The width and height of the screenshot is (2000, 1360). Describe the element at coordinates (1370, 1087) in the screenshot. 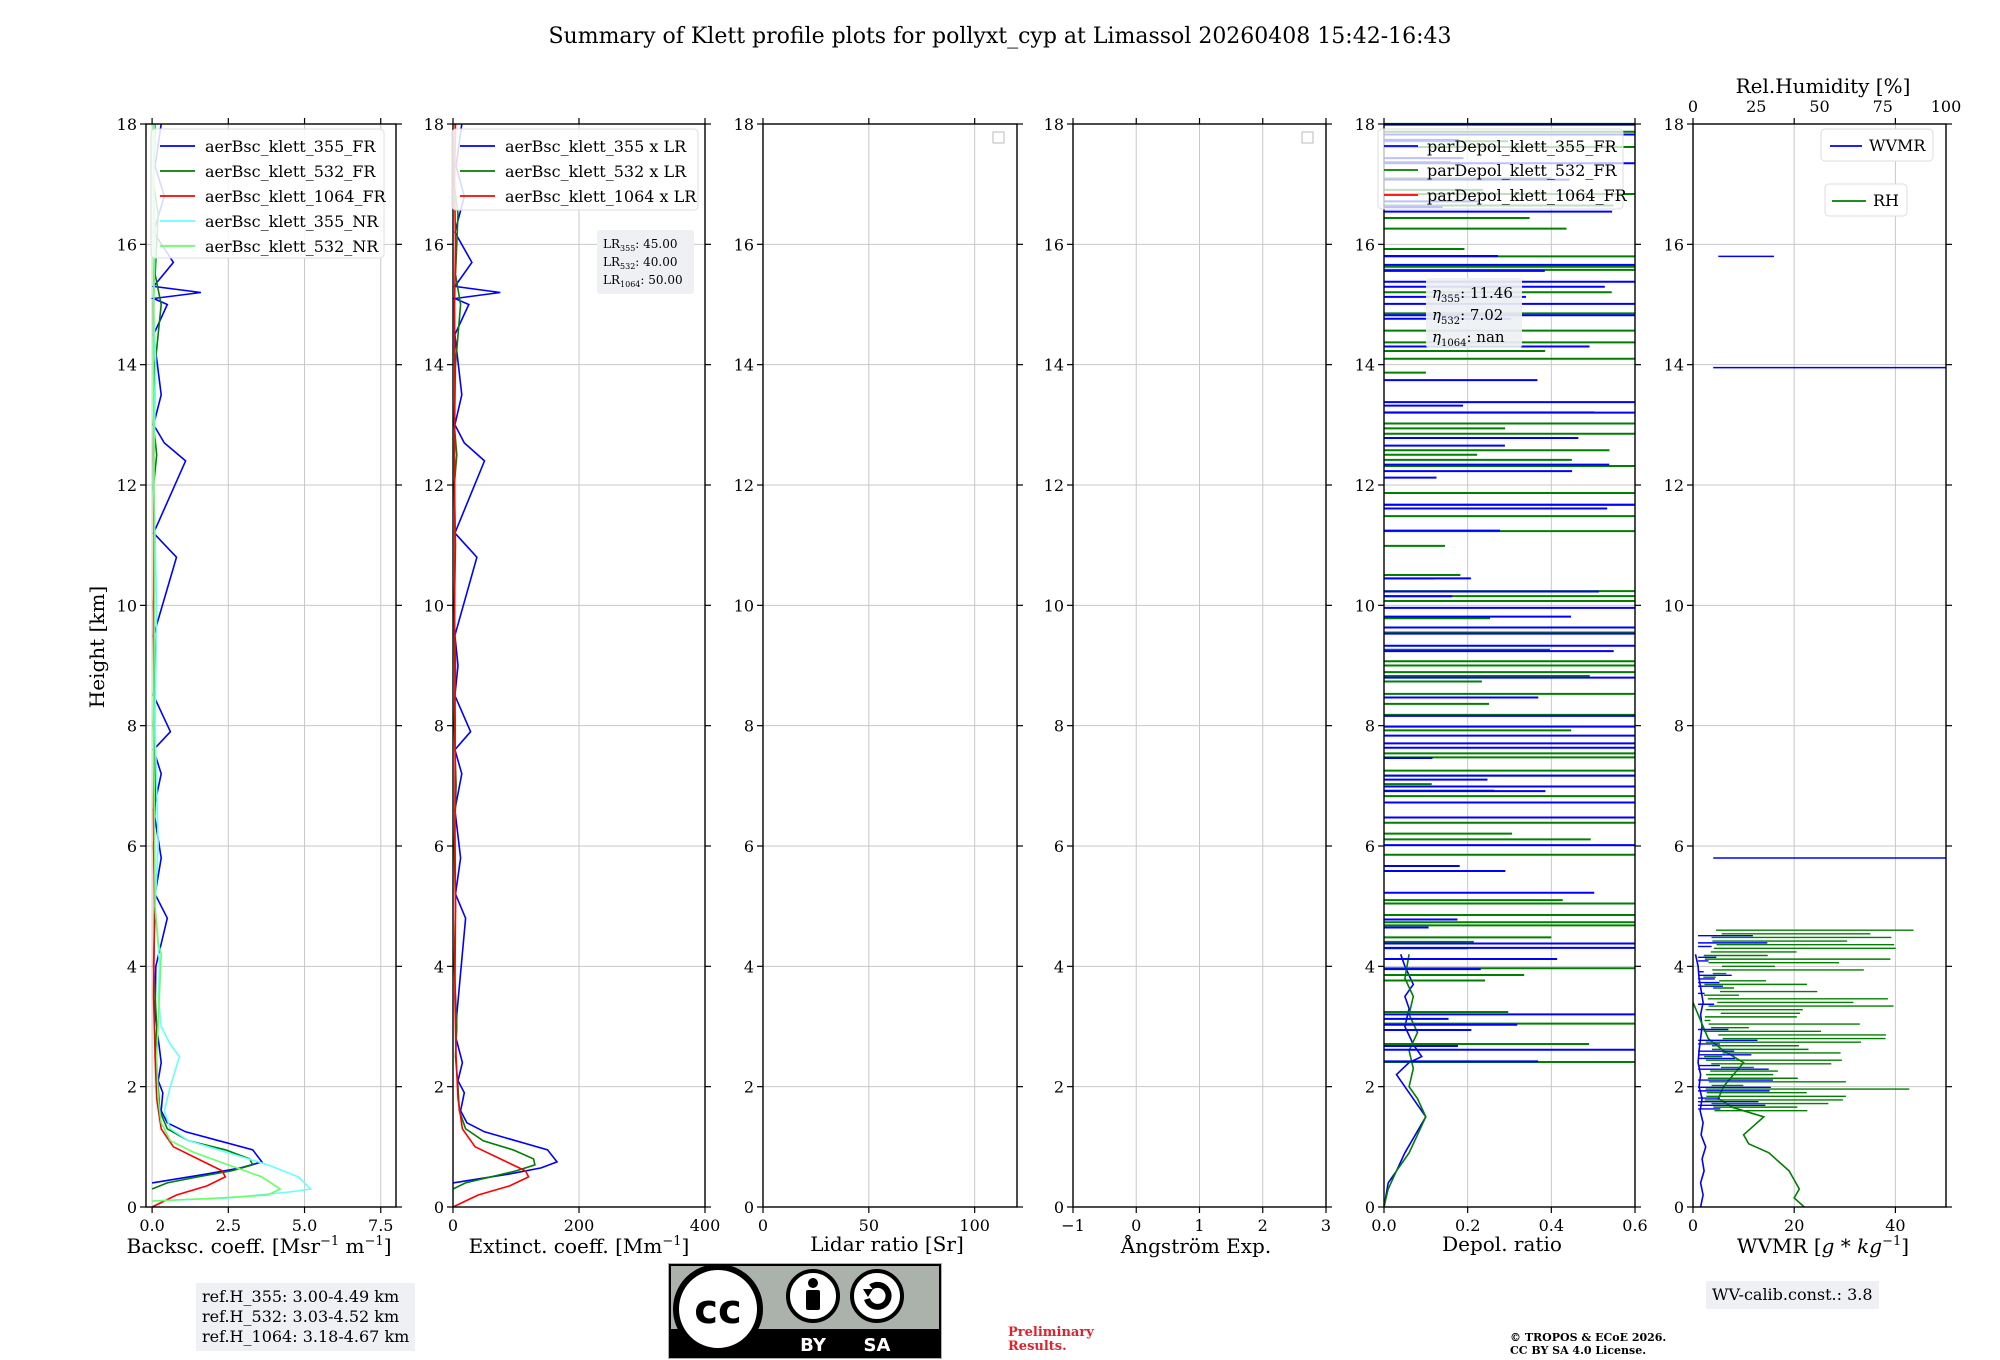

I see `ytick-label-depol-1: 2` at that location.